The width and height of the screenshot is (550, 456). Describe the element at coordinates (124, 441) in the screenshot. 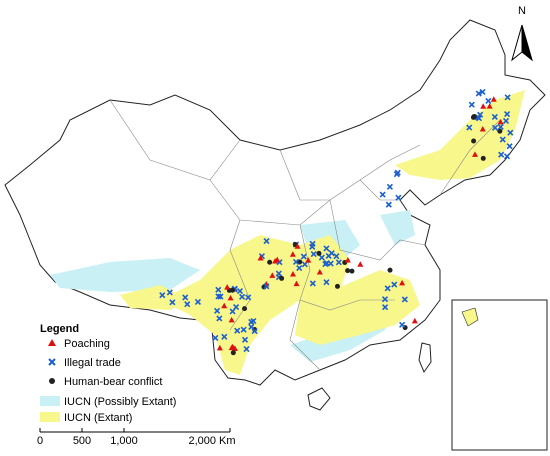

I see `scale-label: 1,000` at that location.